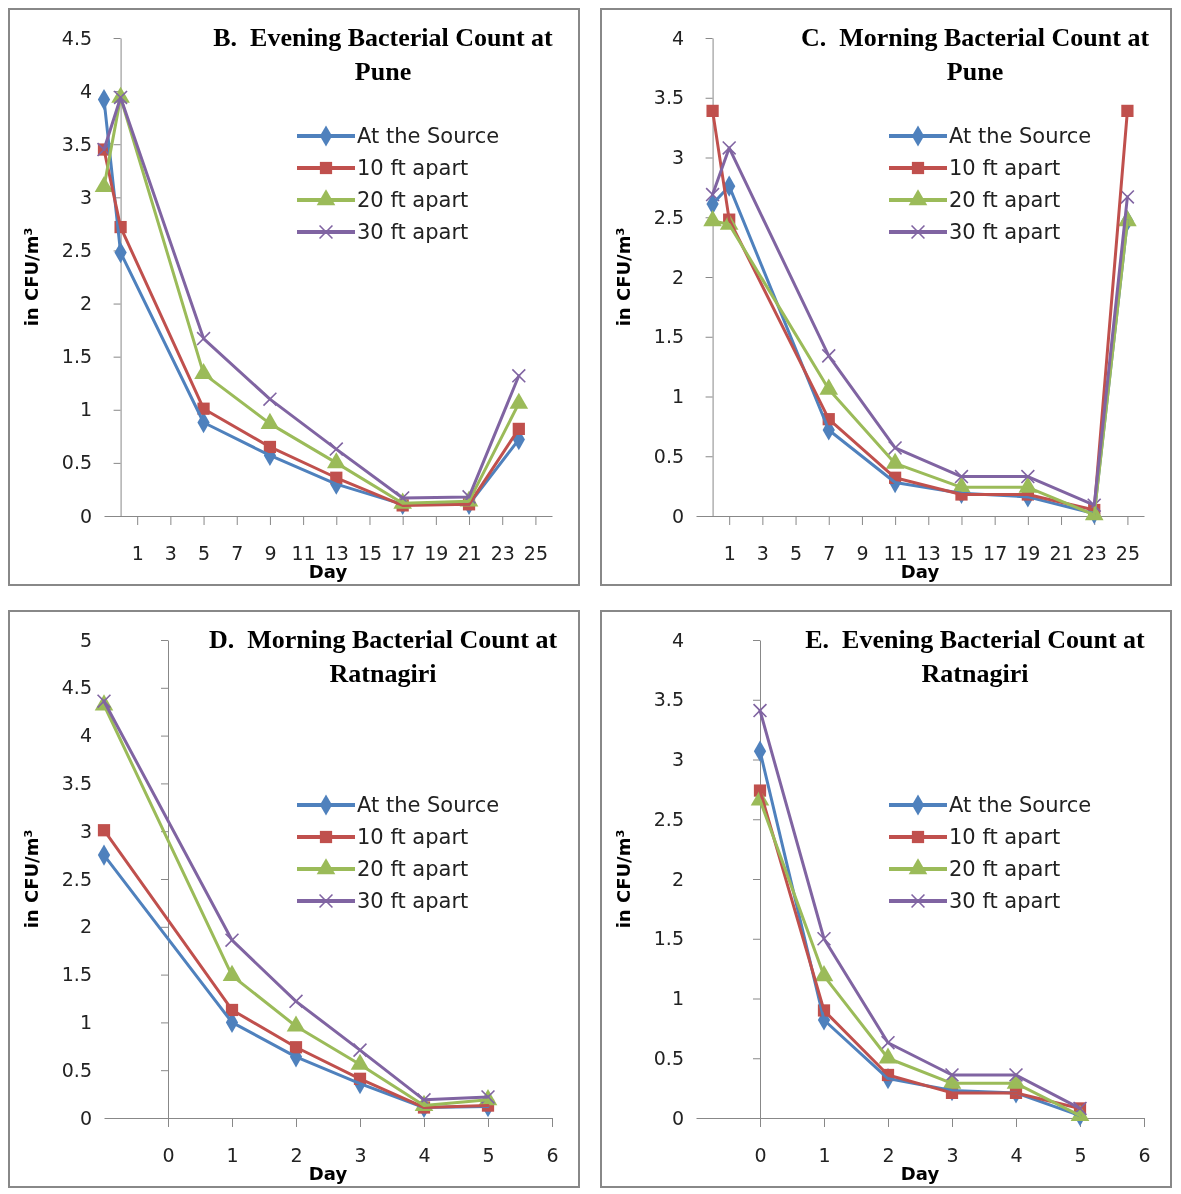  Describe the element at coordinates (552, 1155) in the screenshot. I see `x-tick-label: 6` at that location.